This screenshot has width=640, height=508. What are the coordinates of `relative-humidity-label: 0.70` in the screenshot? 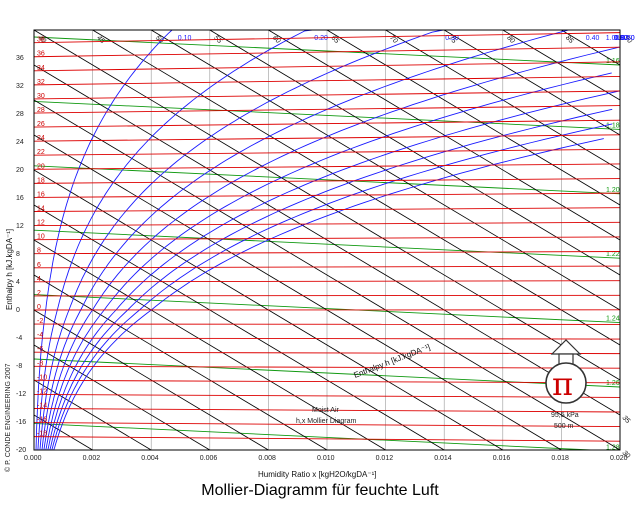 It's located at (628, 38).